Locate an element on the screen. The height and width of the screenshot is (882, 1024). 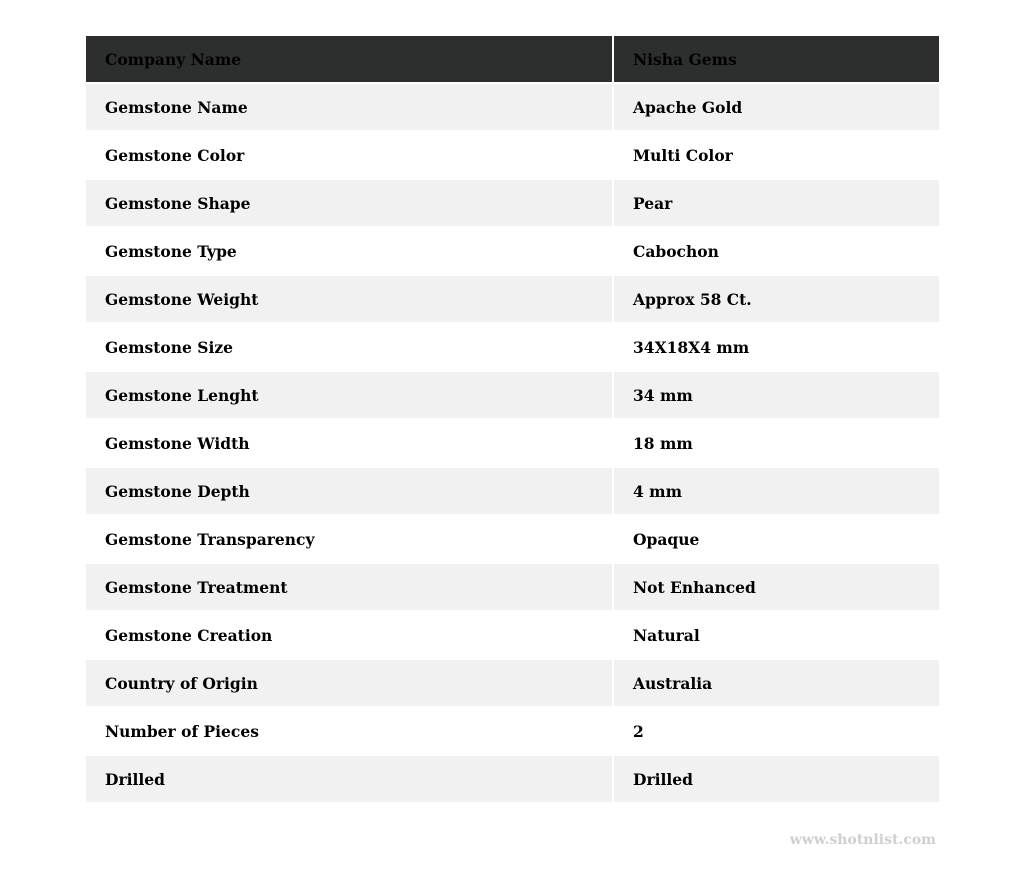
header-value: Nisha Gems is located at coordinates (776, 59).